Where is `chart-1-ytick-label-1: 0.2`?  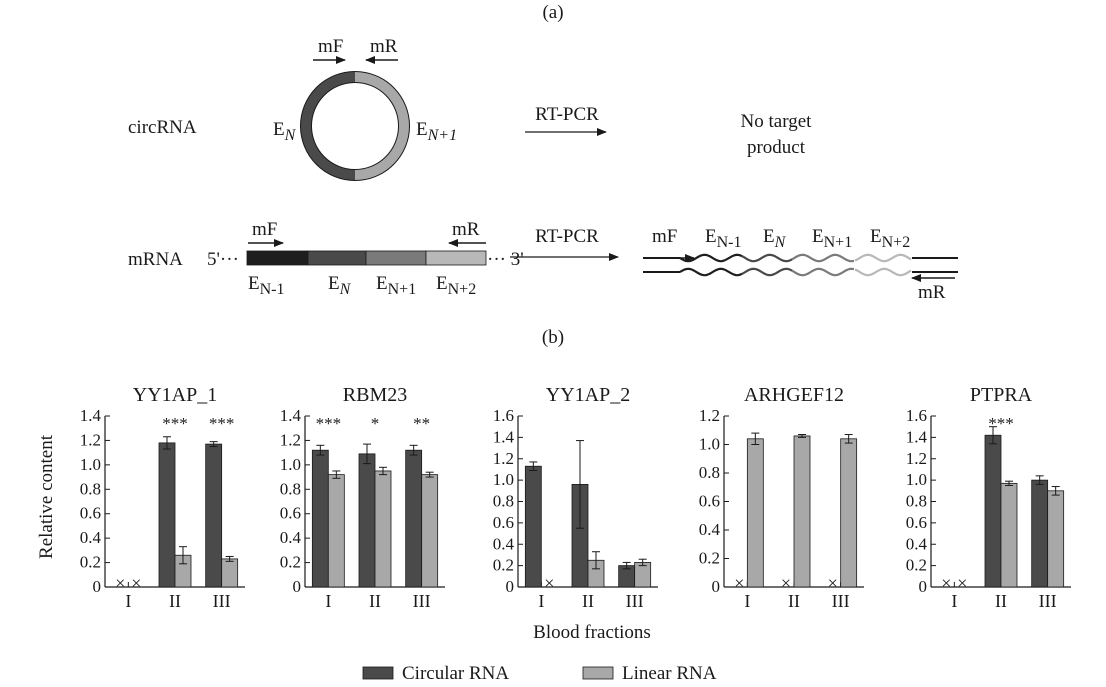 chart-1-ytick-label-1: 0.2 is located at coordinates (90, 562).